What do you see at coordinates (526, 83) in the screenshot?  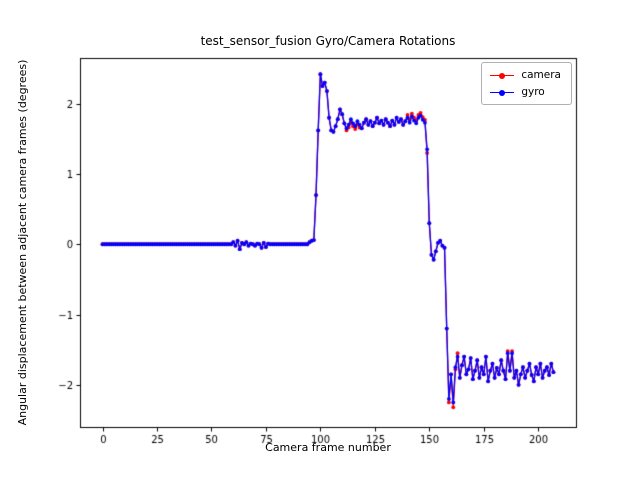 I see `legend: camera gyro` at bounding box center [526, 83].